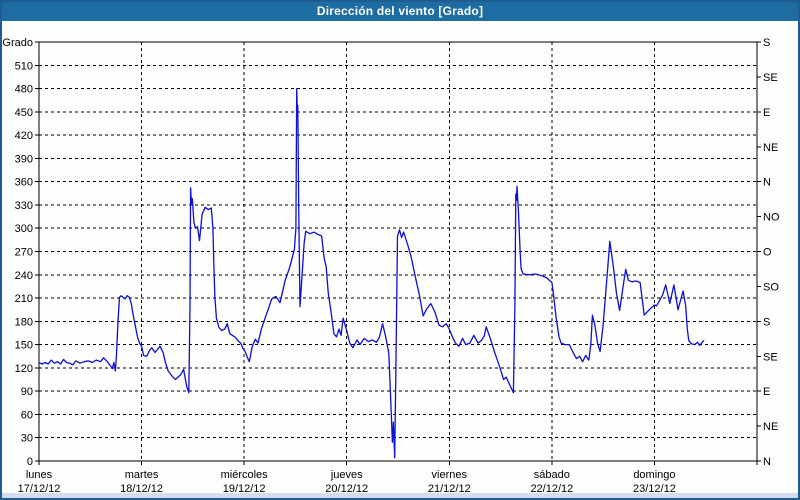 The width and height of the screenshot is (800, 500). Describe the element at coordinates (346, 489) in the screenshot. I see `svg-text: 20/12/12` at that location.